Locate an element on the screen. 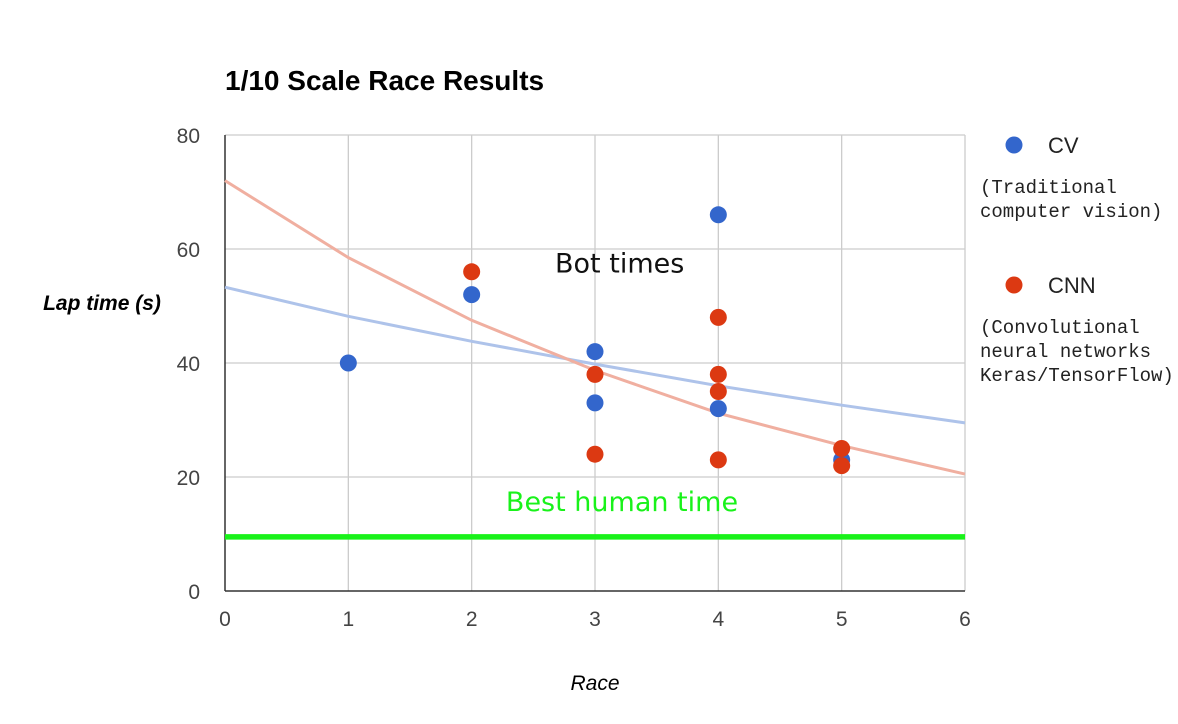 The width and height of the screenshot is (1178, 724). bot-times-annotation: Bot times is located at coordinates (619, 263).